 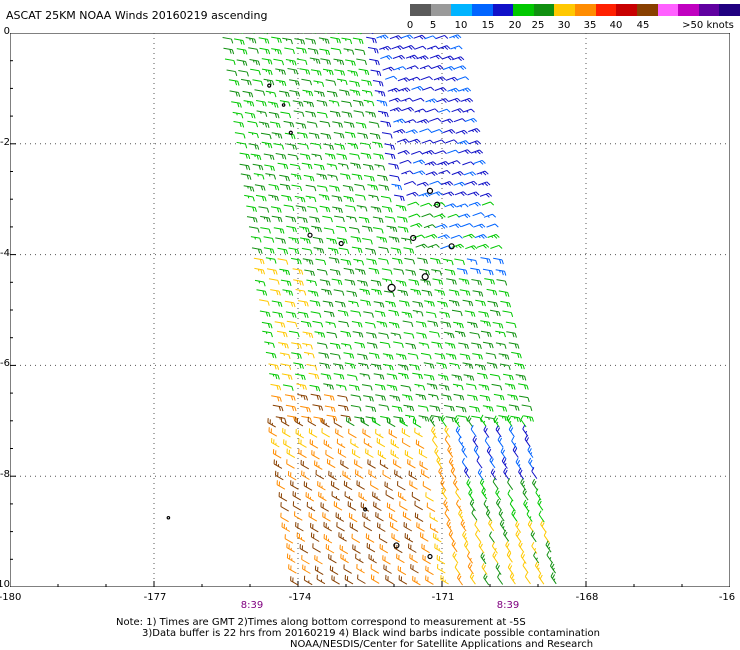 What do you see at coordinates (564, 25) in the screenshot?
I see `scale-label-30: 30` at bounding box center [564, 25].